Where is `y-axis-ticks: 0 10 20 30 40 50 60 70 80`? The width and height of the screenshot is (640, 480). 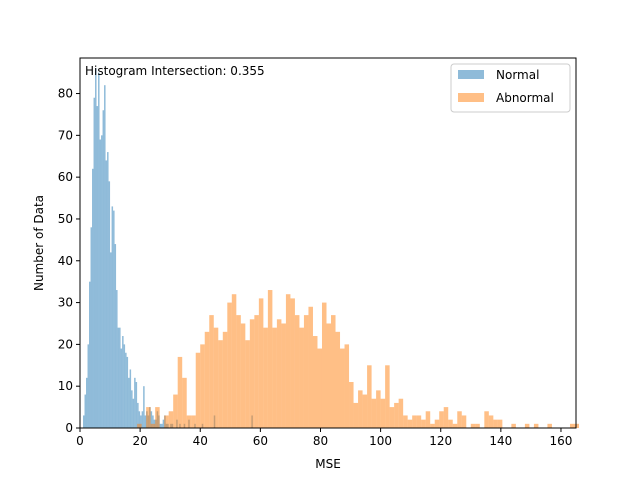 y-axis-ticks: 0 10 20 30 40 50 60 70 80 is located at coordinates (69, 261).